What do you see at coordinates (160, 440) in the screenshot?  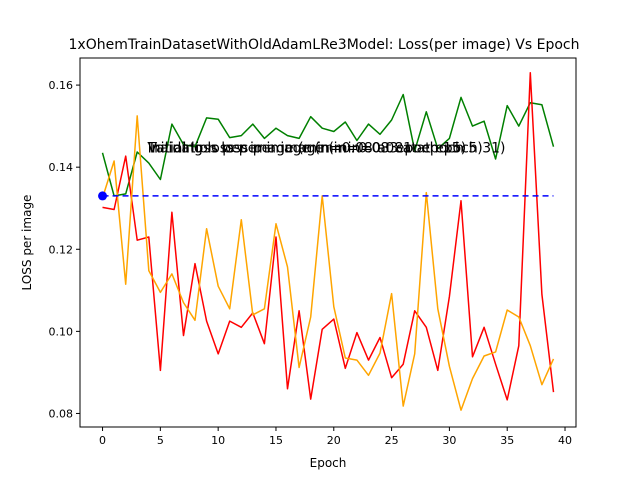 I see `x-tick-label: 5` at bounding box center [160, 440].